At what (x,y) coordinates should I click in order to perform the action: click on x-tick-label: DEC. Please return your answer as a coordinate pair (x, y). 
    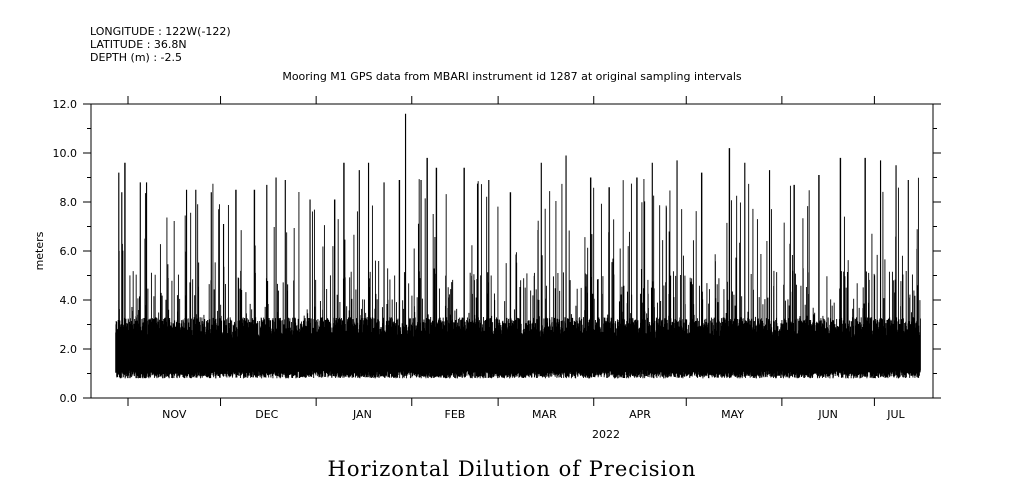
    Looking at the image, I should click on (266, 414).